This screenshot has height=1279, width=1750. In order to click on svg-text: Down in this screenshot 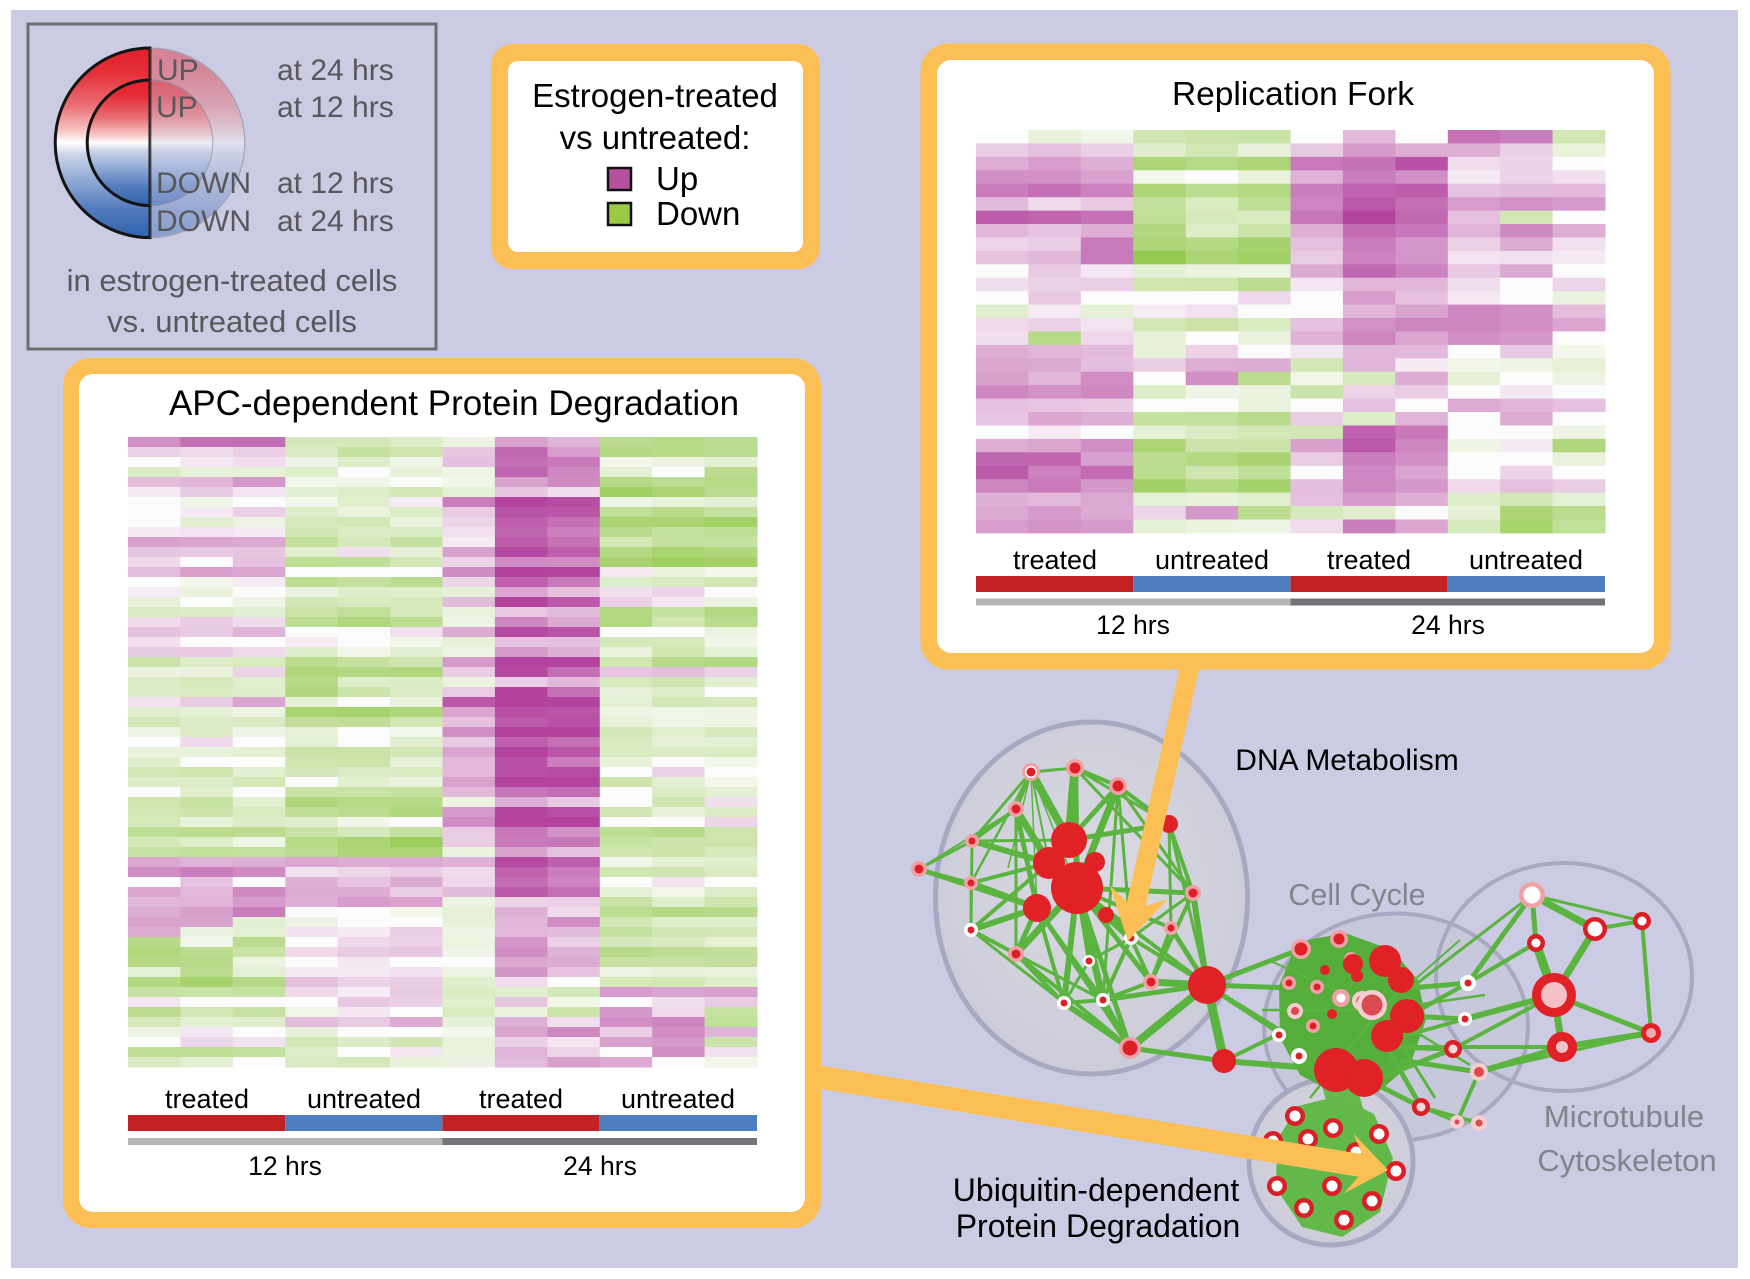, I will do `click(698, 213)`.